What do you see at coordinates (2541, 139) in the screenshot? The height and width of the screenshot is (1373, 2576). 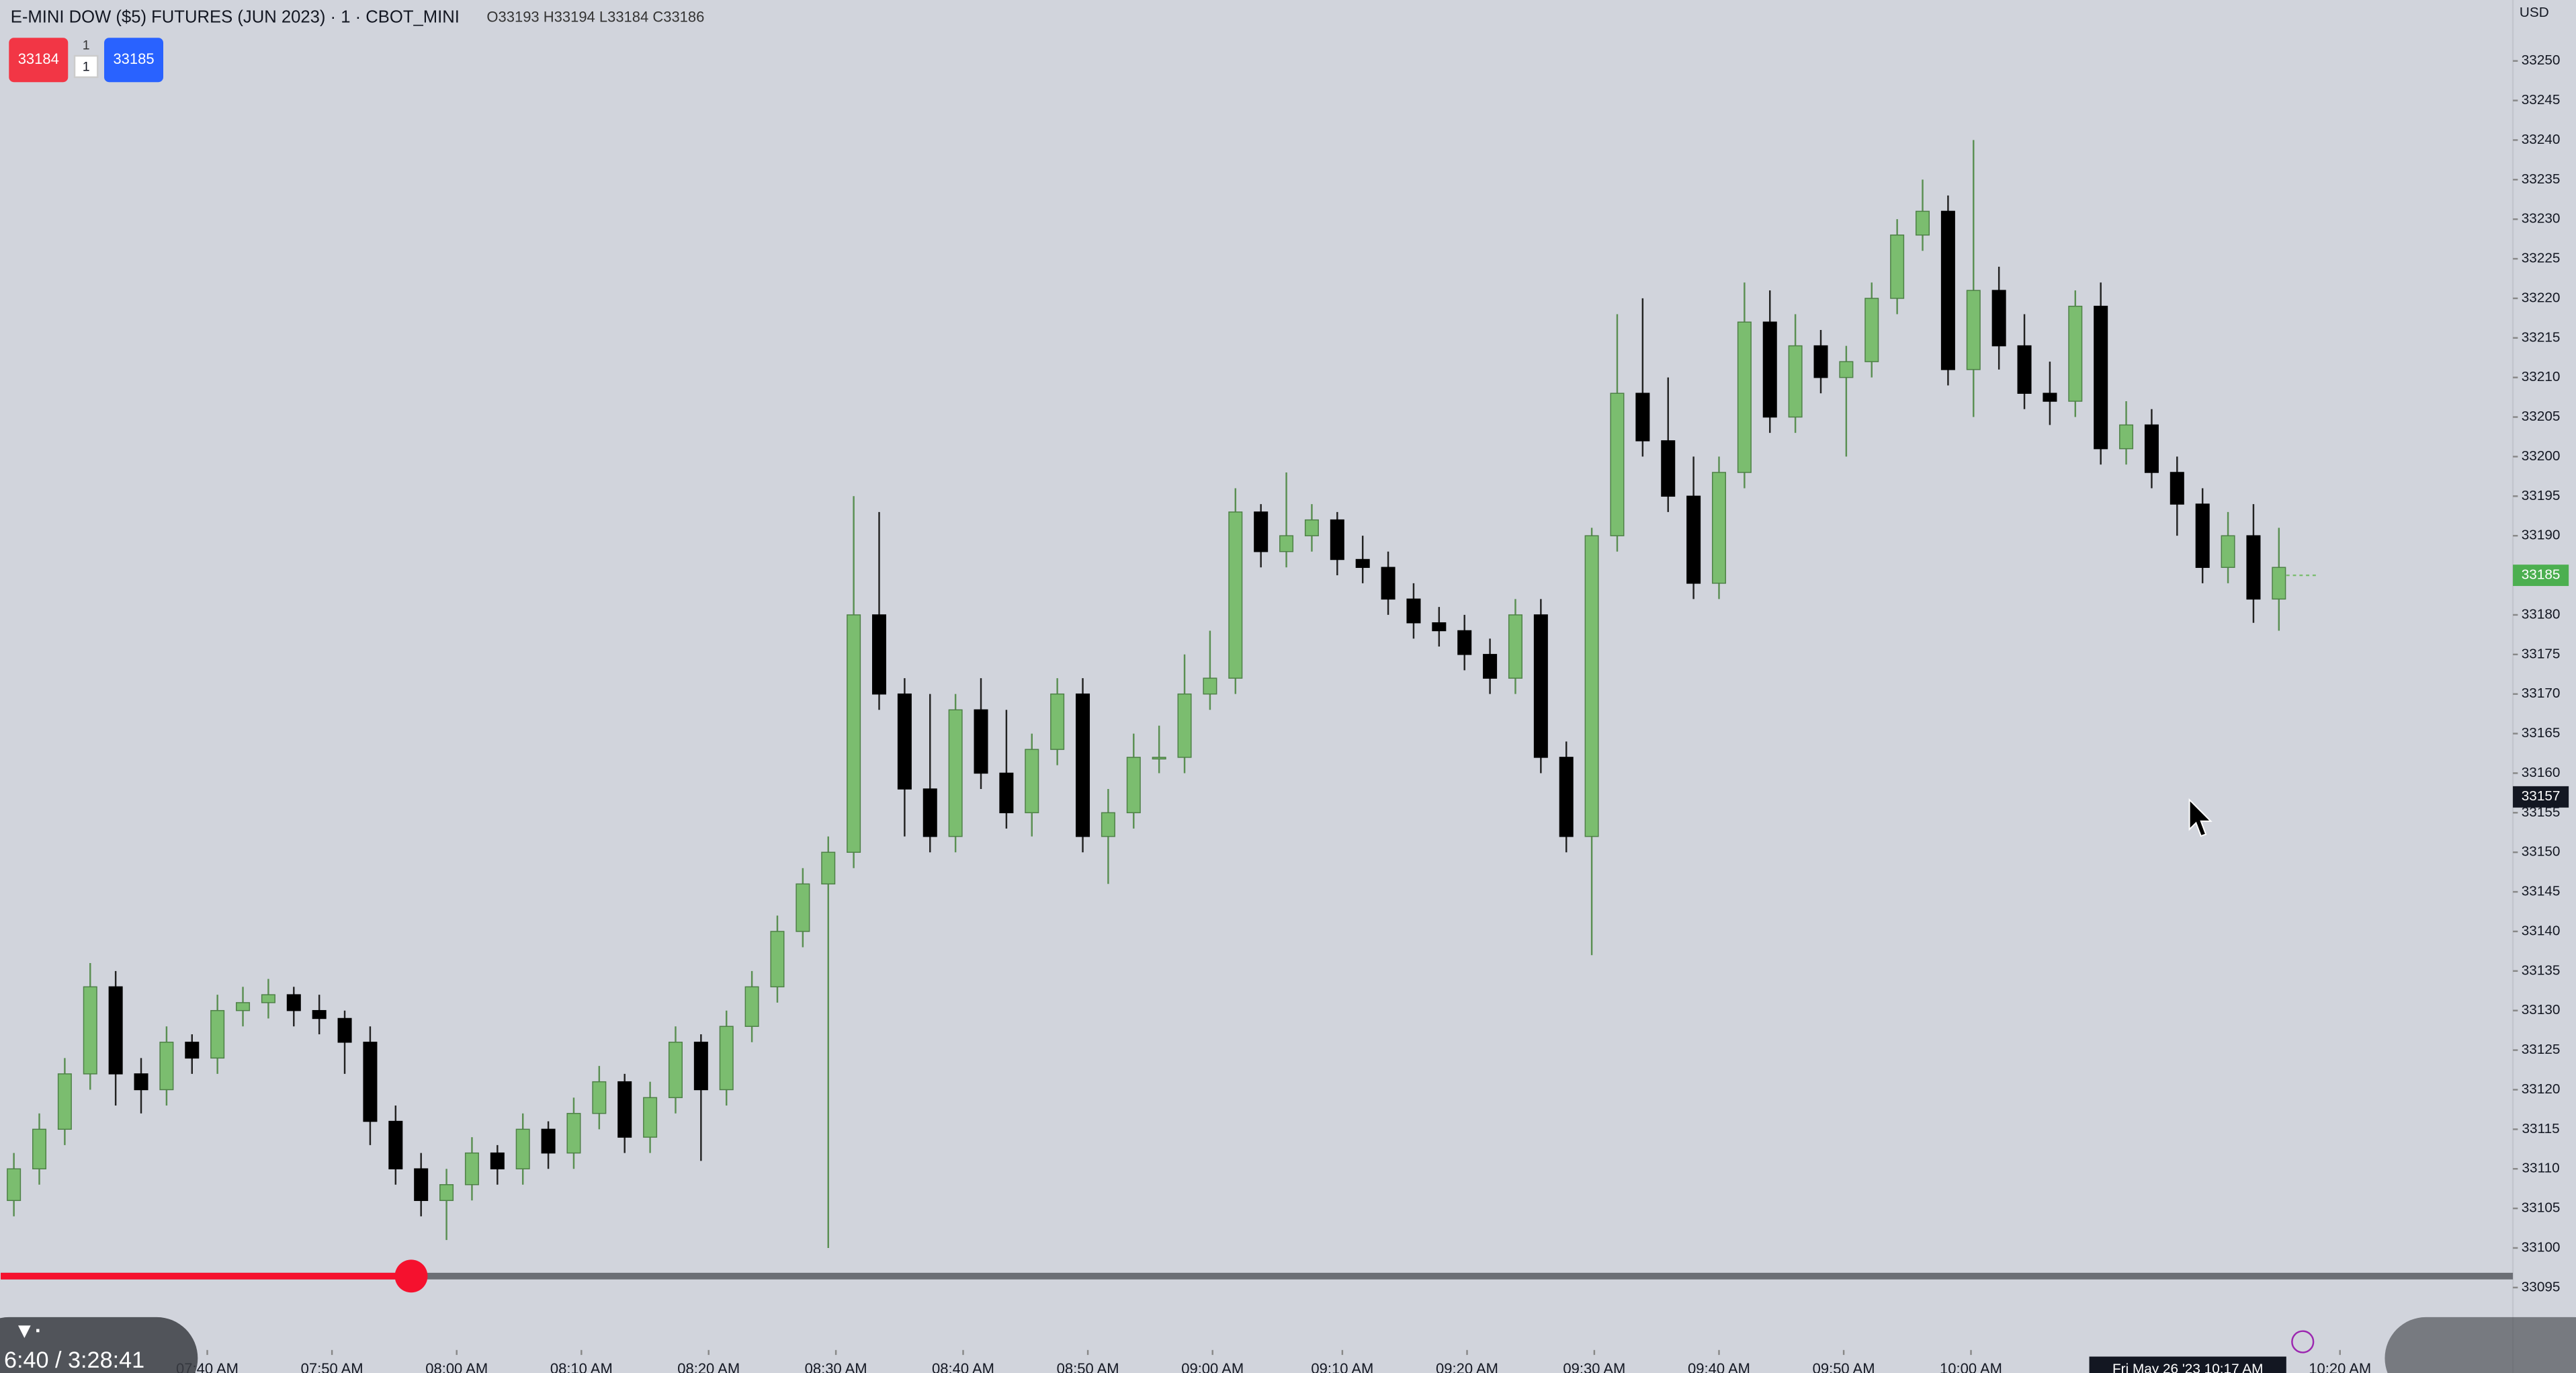 I see `y-tick-label: 33240` at bounding box center [2541, 139].